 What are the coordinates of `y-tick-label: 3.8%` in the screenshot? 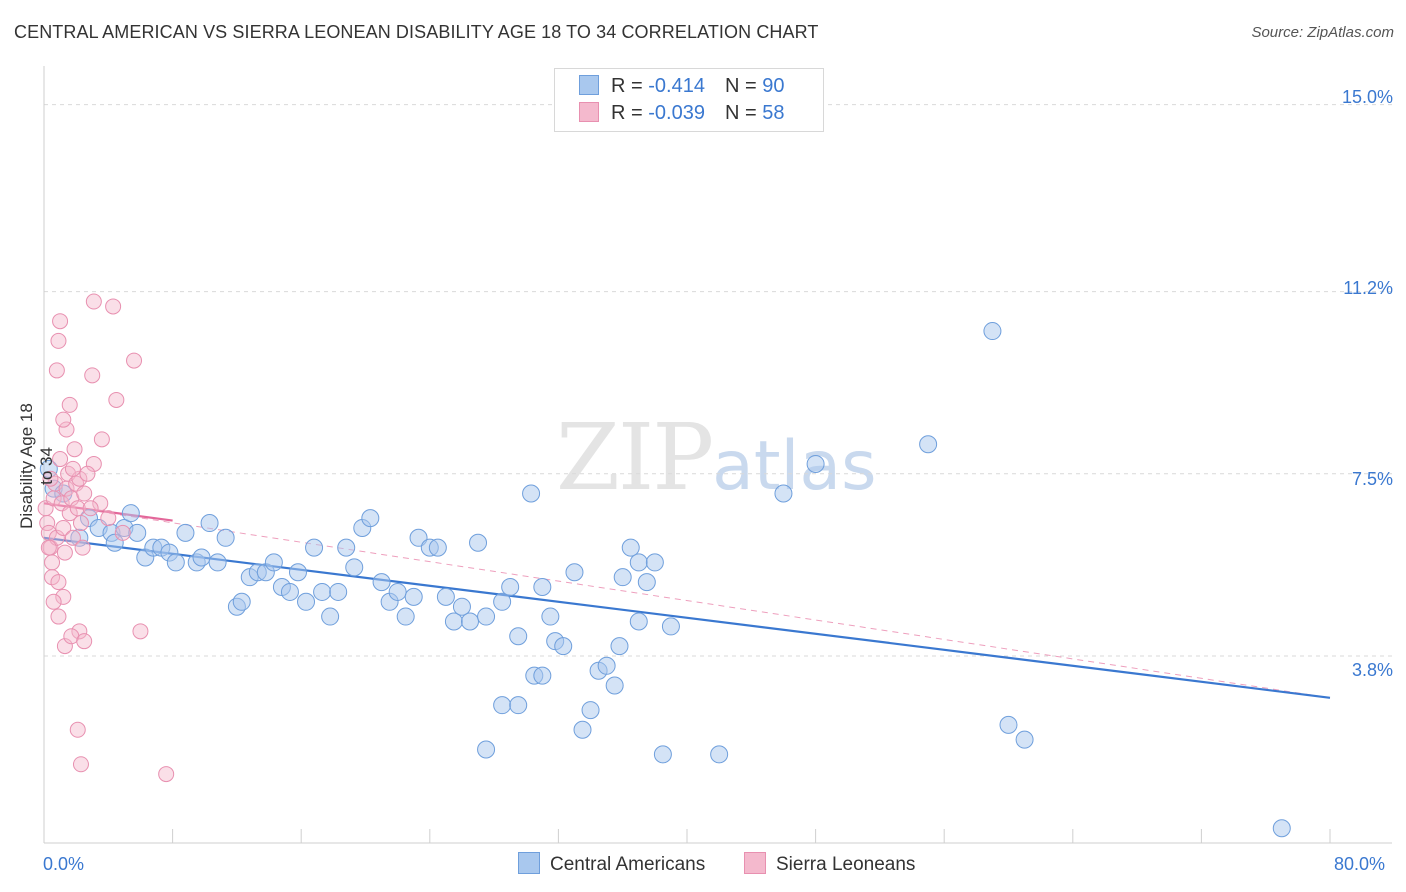 It's located at (1372, 670).